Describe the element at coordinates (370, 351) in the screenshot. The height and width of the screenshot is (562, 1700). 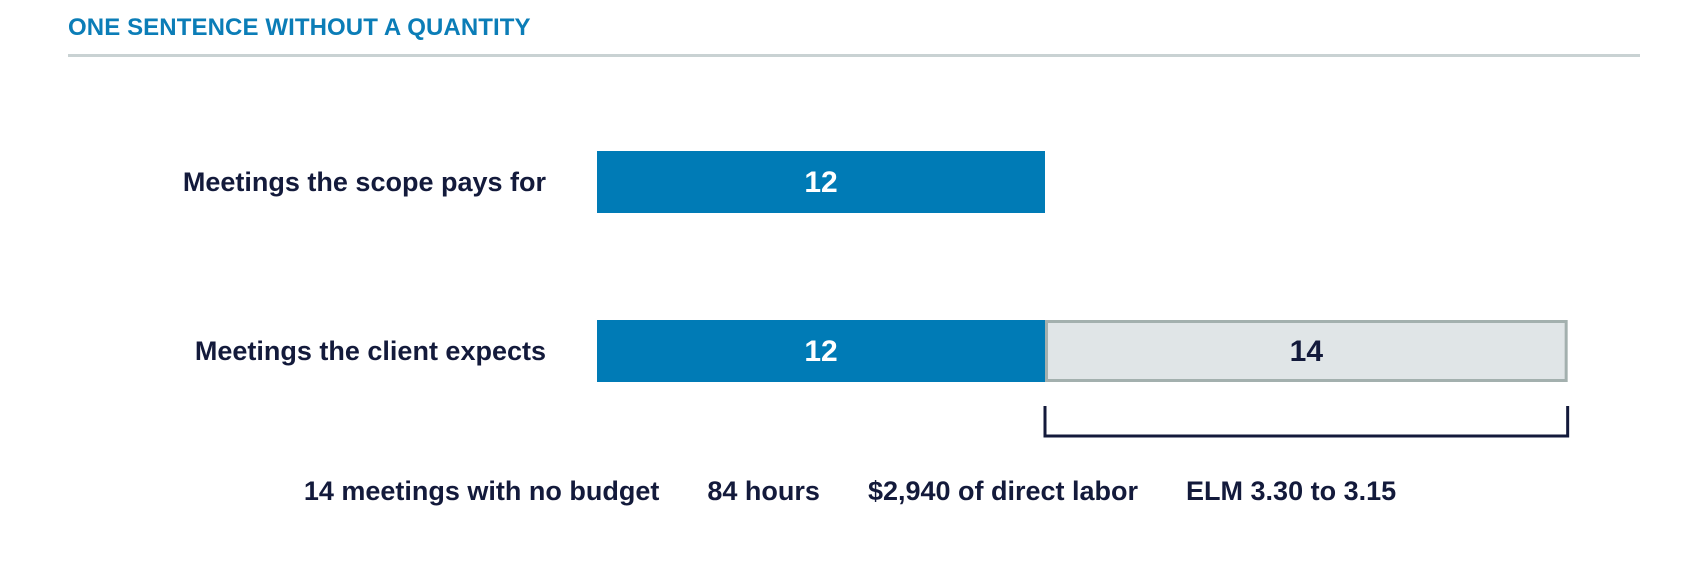
I see `category-label-1: Meetings the client expects` at that location.